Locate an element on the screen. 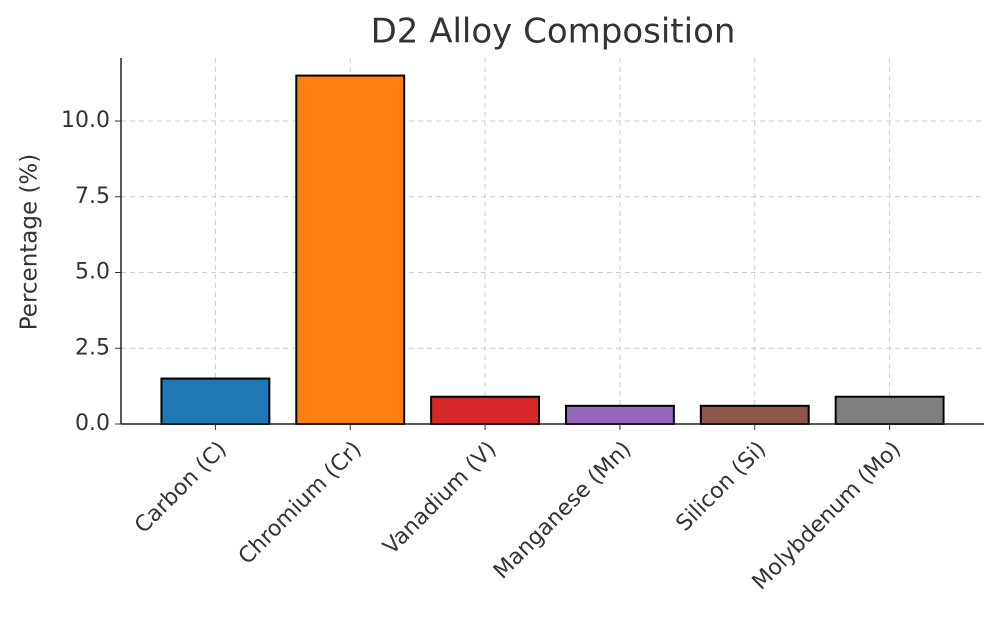 This screenshot has width=1000, height=644. y-tick-label: 10.0 is located at coordinates (85, 120).